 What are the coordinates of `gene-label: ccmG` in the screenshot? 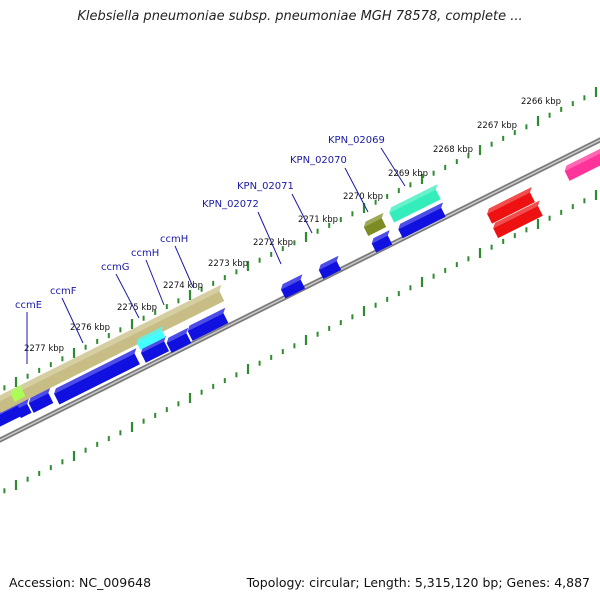 It's located at (115, 267).